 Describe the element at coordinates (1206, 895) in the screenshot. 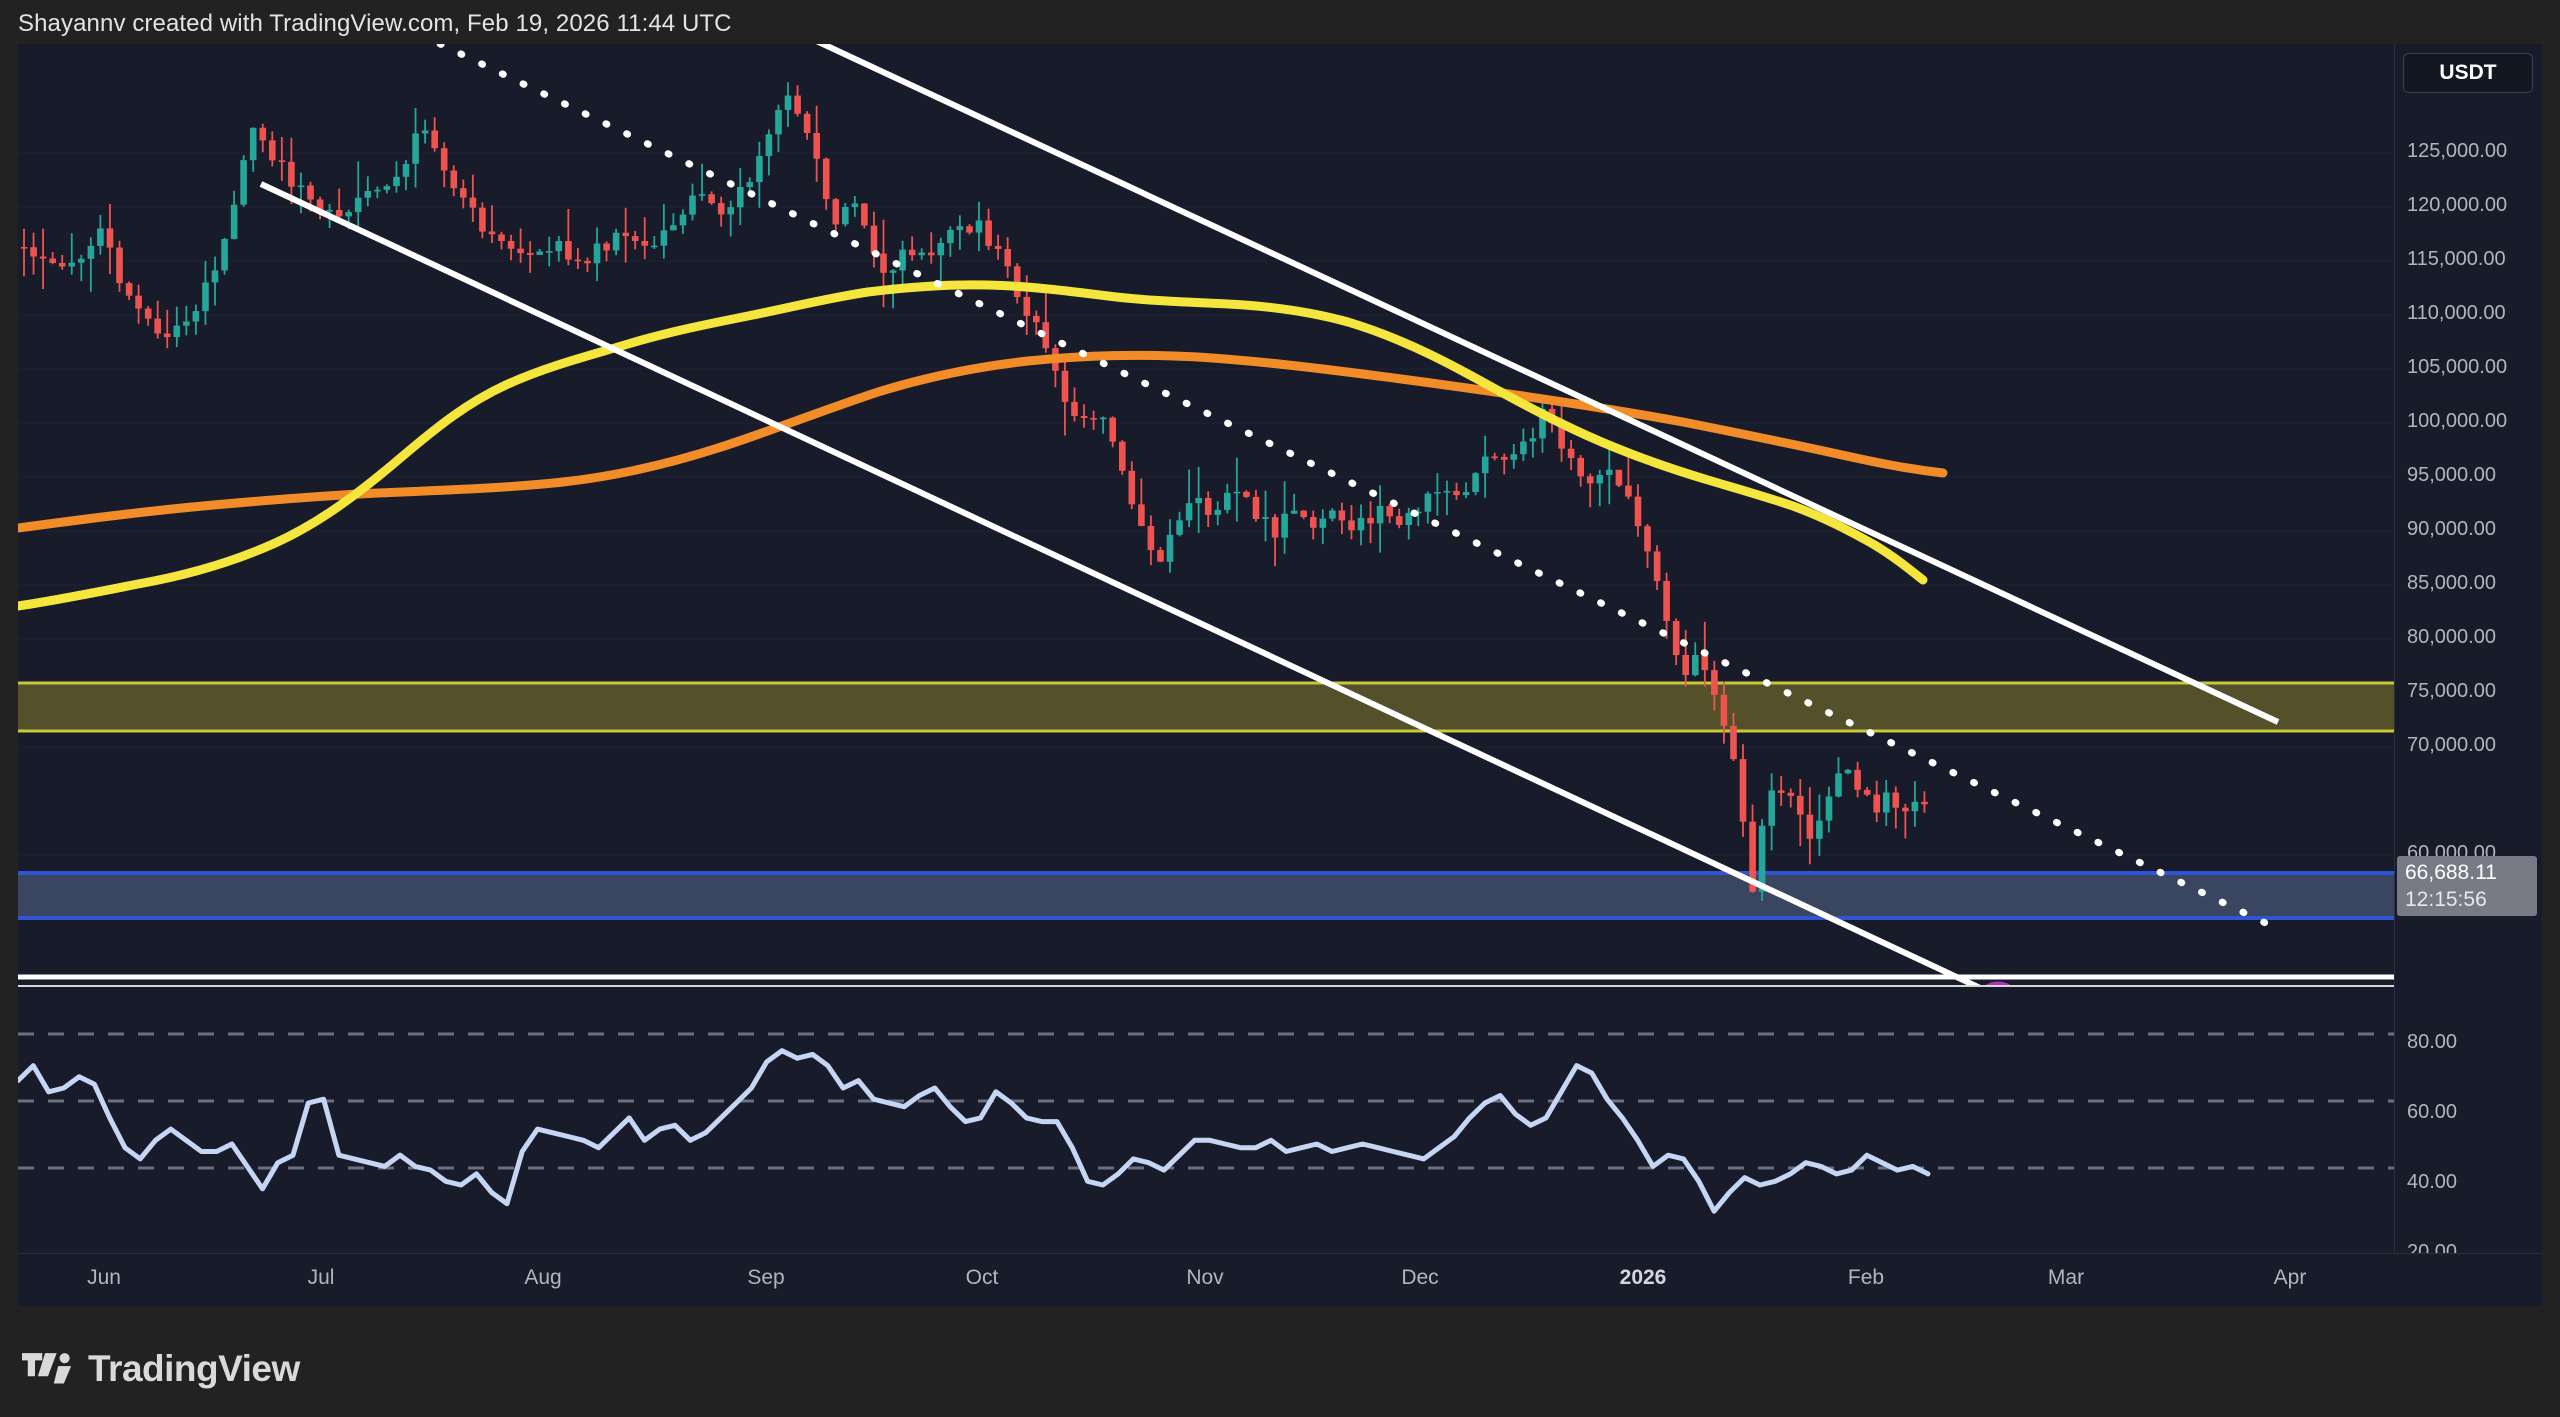

I see `support-zone` at that location.